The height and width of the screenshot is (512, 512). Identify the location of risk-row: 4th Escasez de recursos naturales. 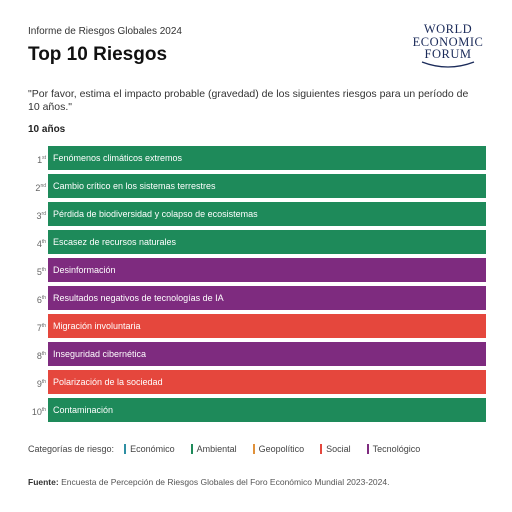
(257, 242).